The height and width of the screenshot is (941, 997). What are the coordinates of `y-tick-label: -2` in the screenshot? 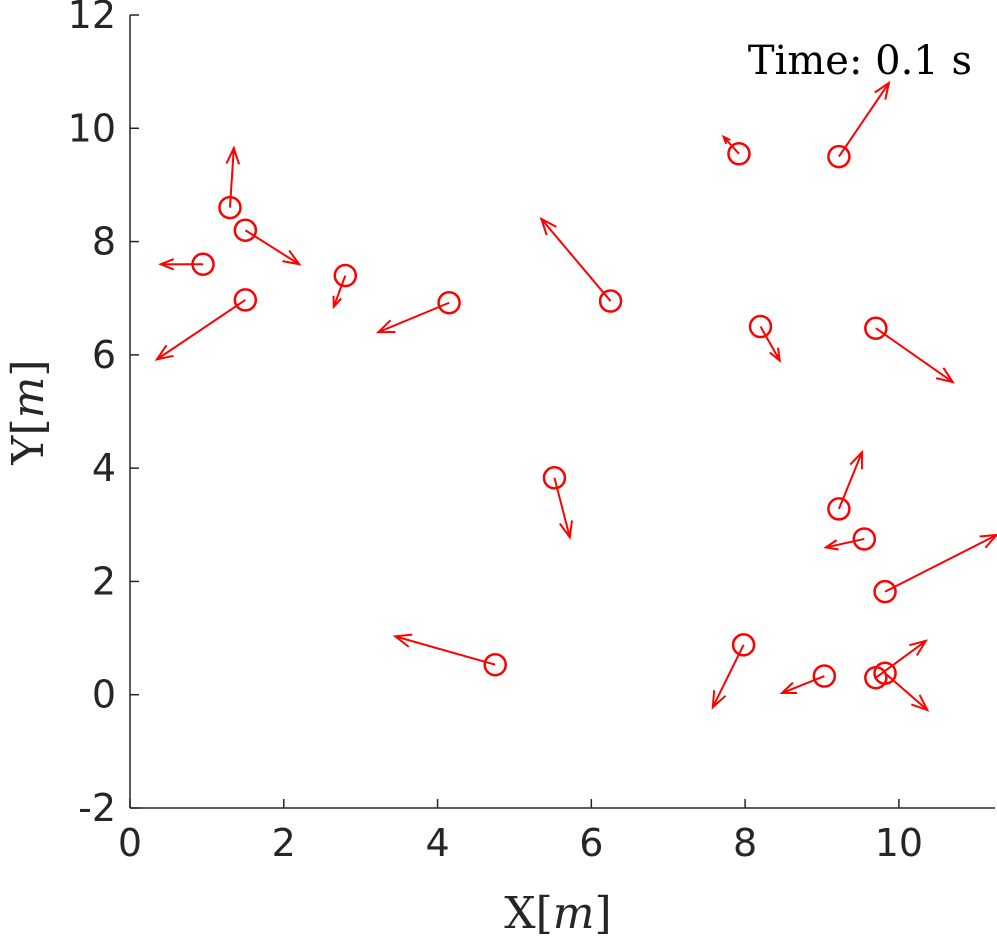 It's located at (97, 808).